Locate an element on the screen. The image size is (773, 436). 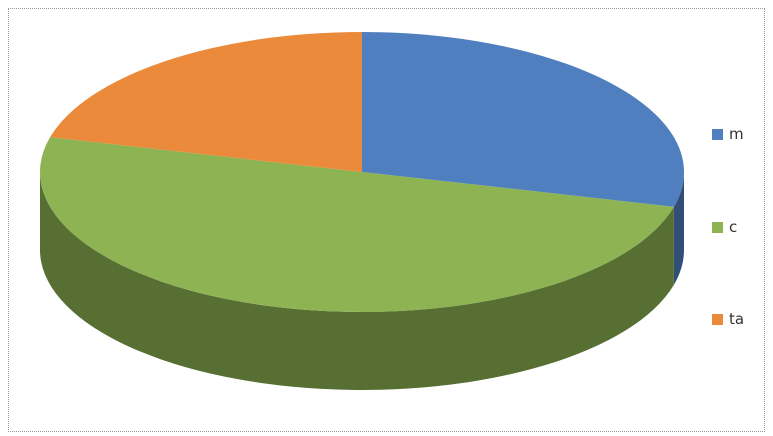
legend-item-c: c is located at coordinates (724, 227).